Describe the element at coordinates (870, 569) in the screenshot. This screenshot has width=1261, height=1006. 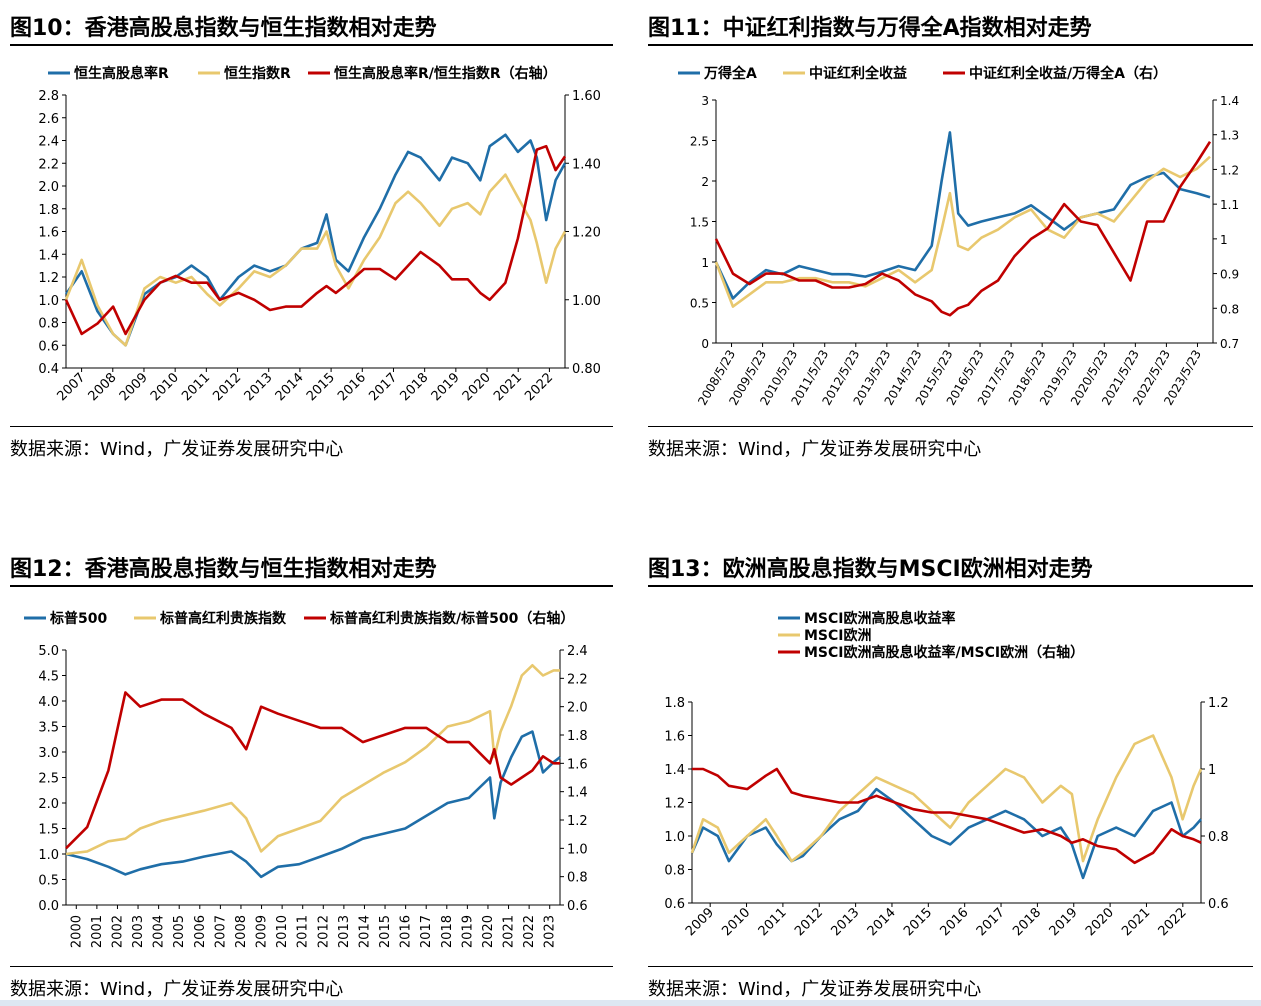
I see `panel-title: 图13：欧洲高股息指数与MSCI欧洲相对走势` at that location.